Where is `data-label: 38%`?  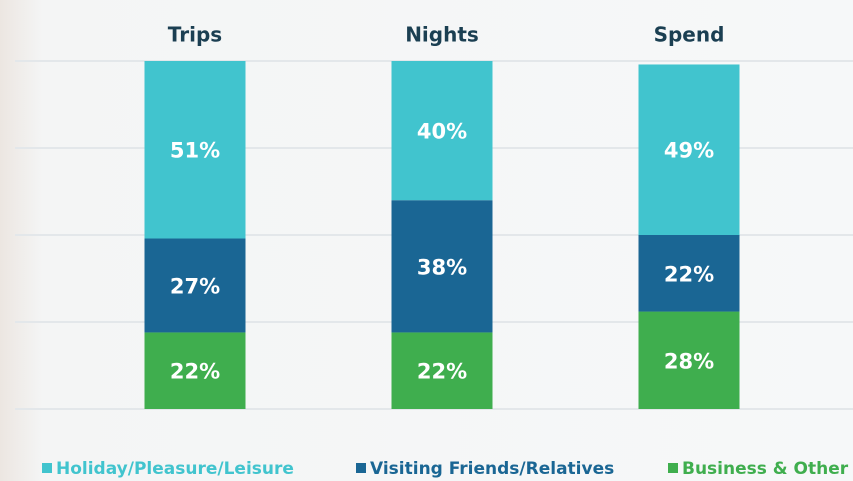
data-label: 38% is located at coordinates (442, 267).